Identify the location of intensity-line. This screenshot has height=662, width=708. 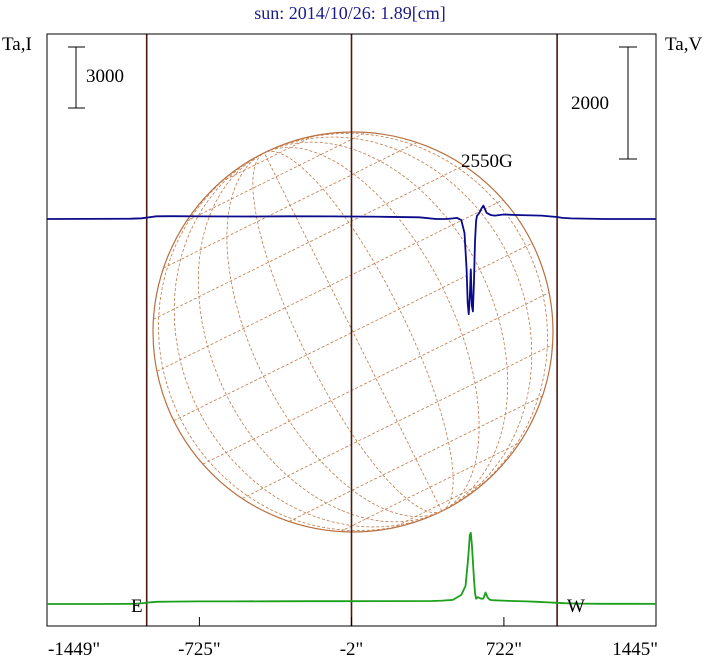
(352, 568).